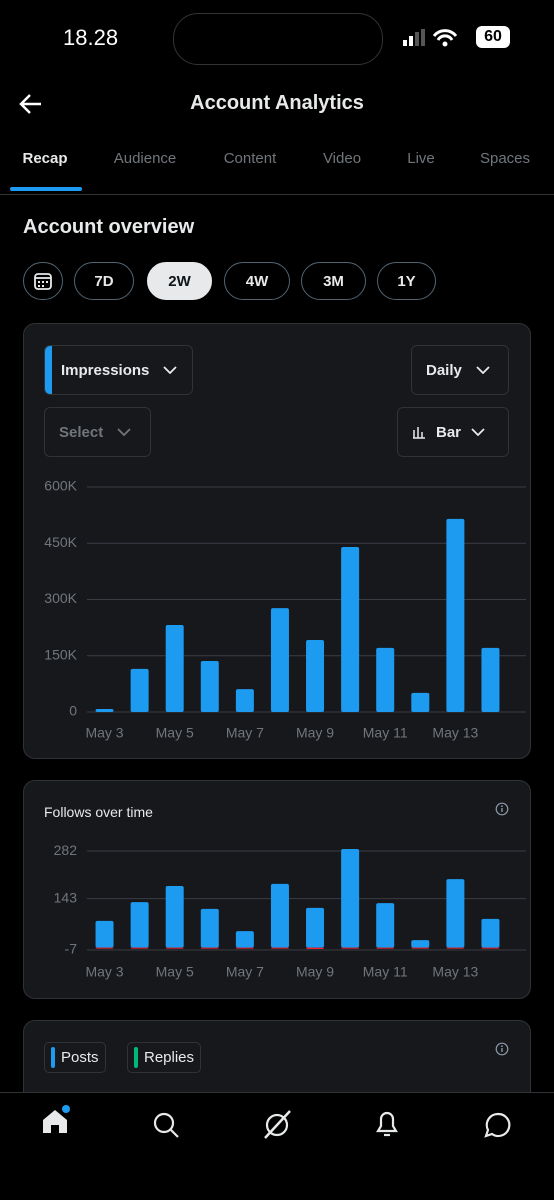 The height and width of the screenshot is (1200, 554). Describe the element at coordinates (80, 1057) in the screenshot. I see `legend-label: Posts` at that location.